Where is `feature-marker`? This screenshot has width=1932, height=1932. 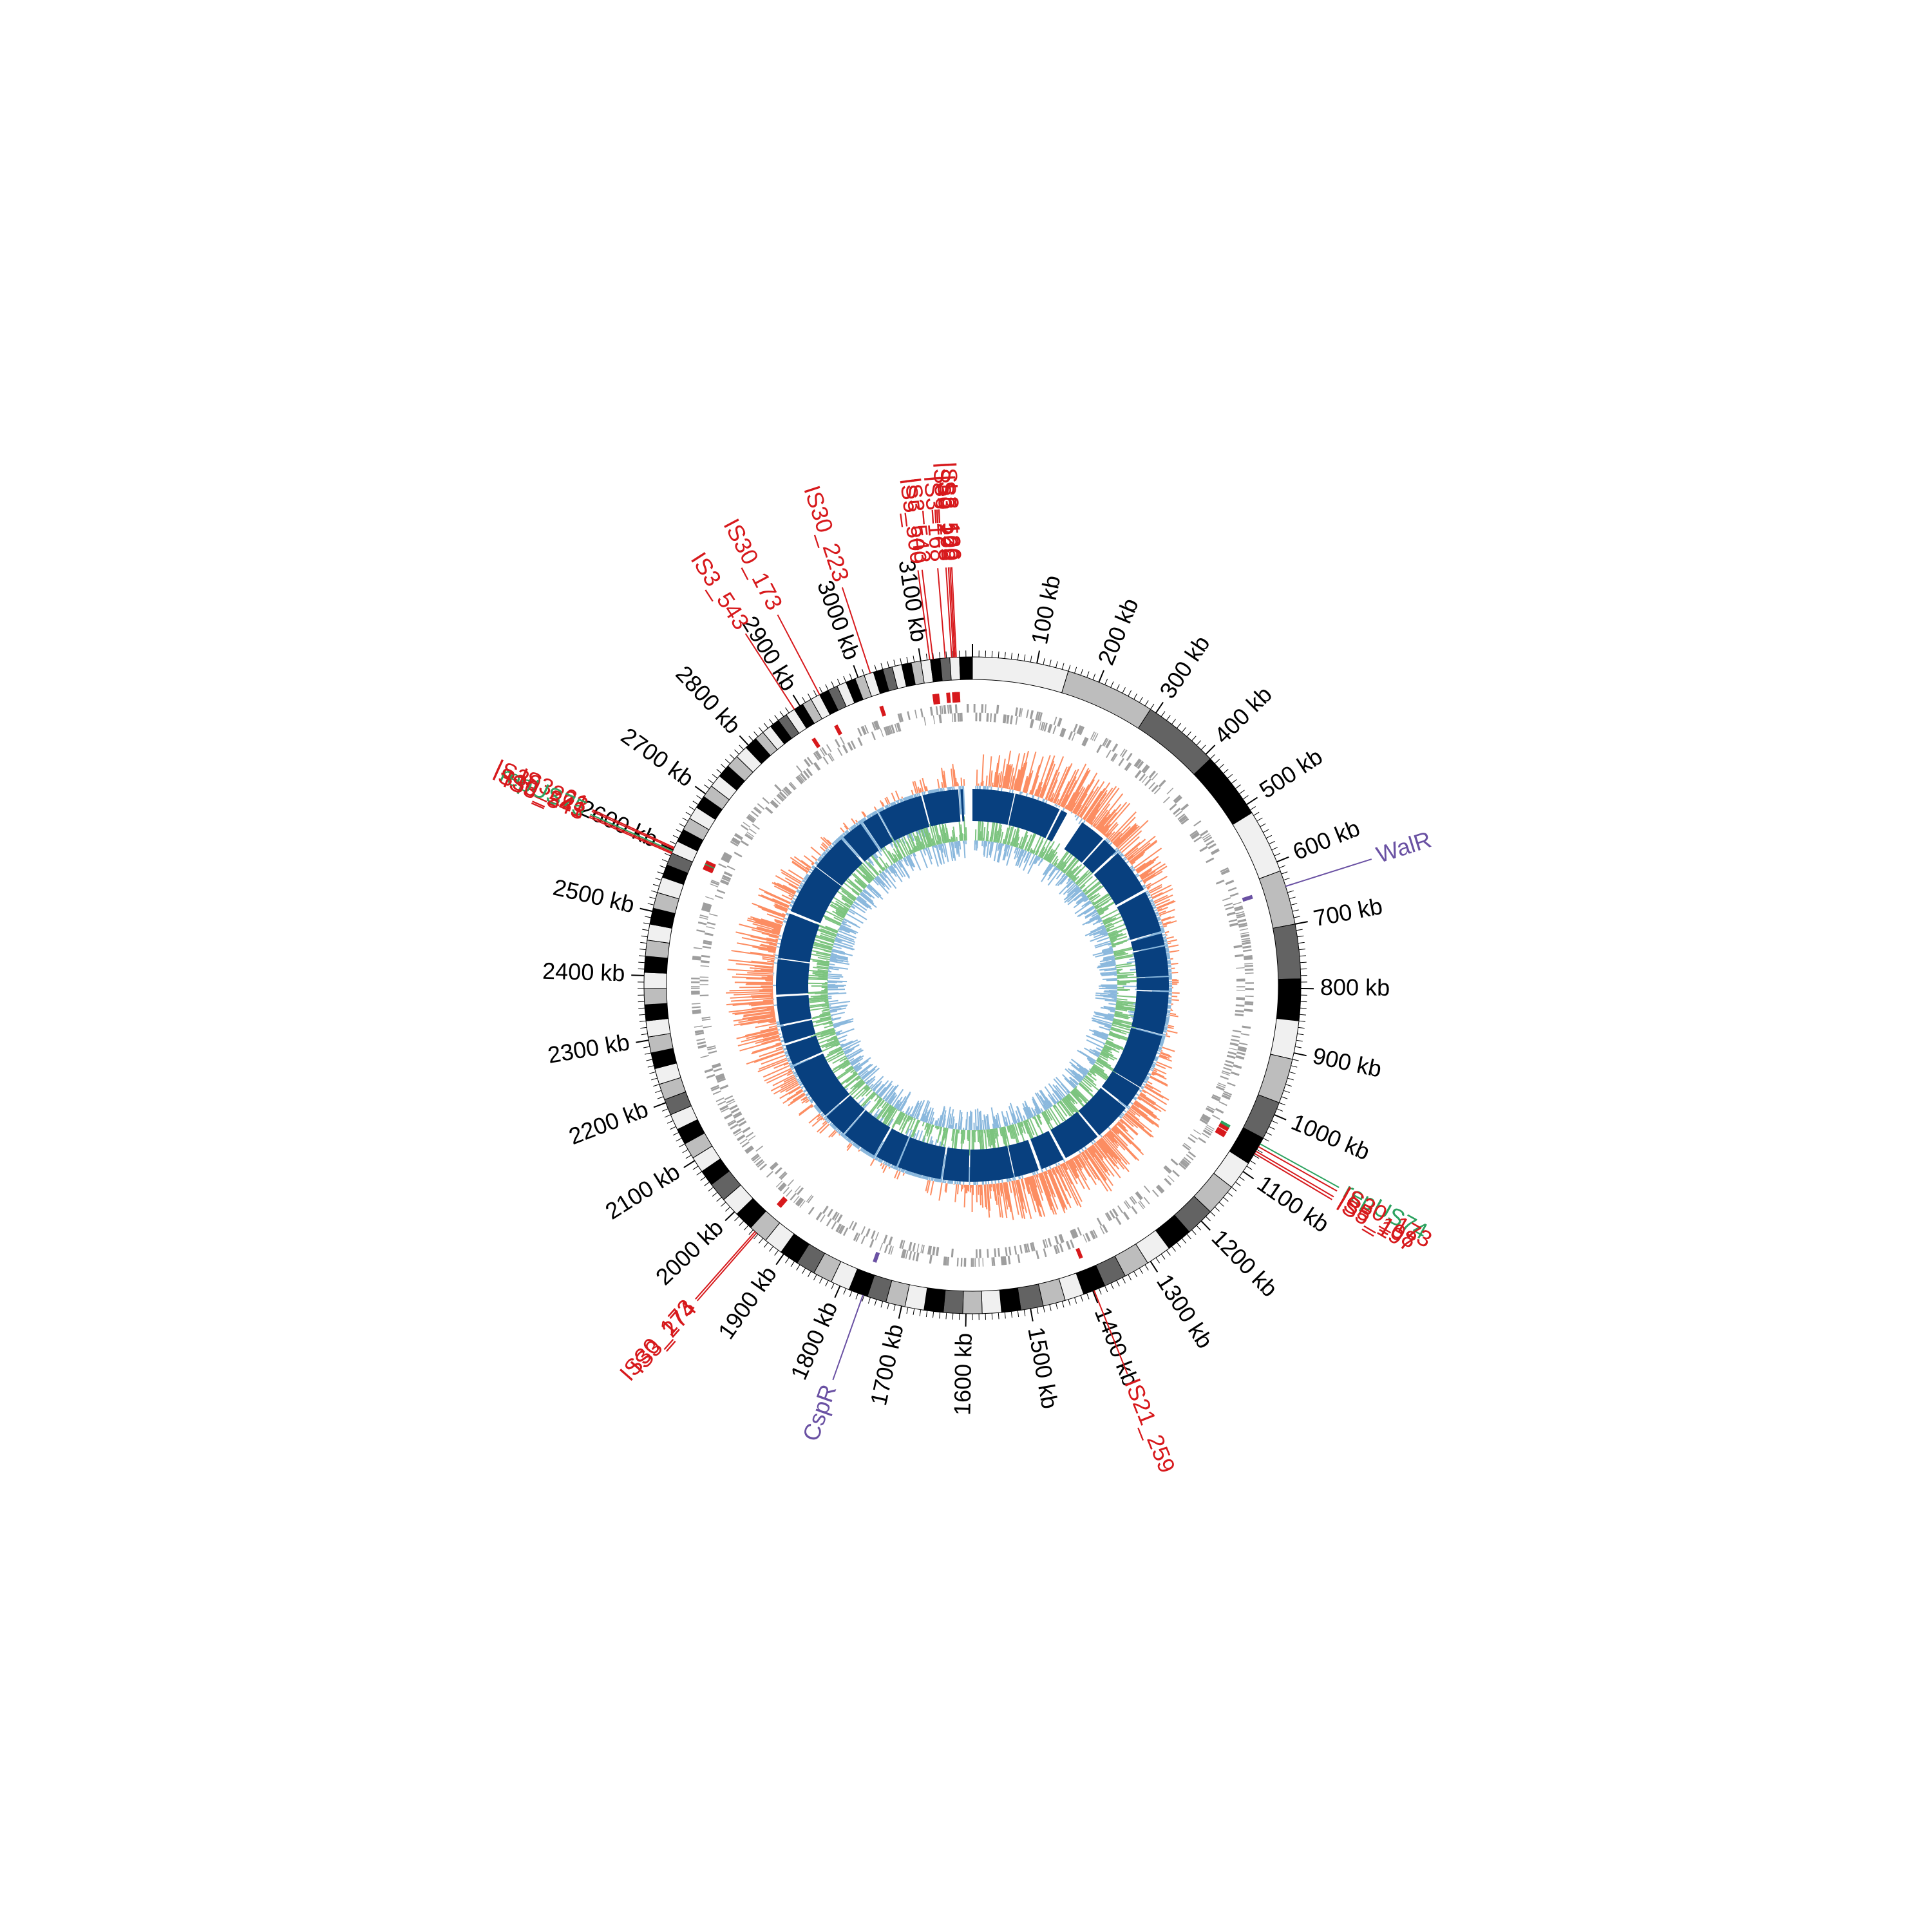
feature-marker is located at coordinates (815, 743).